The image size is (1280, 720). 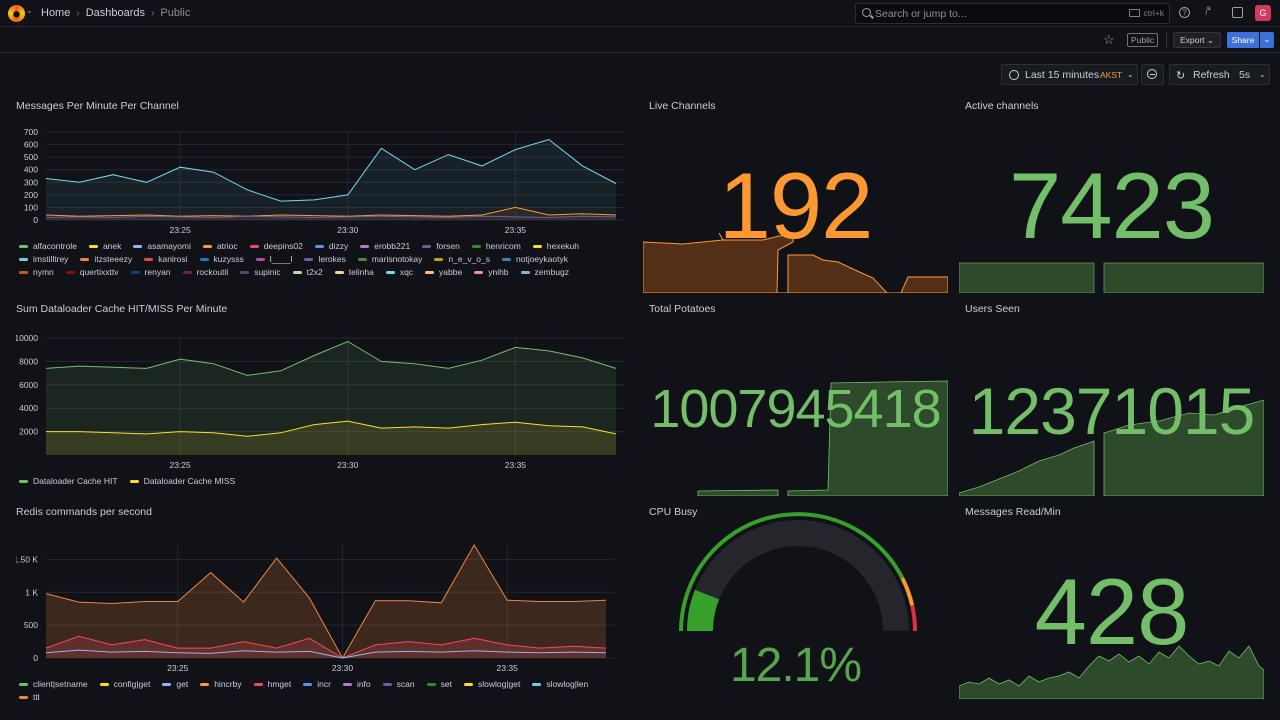 I want to click on users-seen-sparkline, so click(x=1111, y=447).